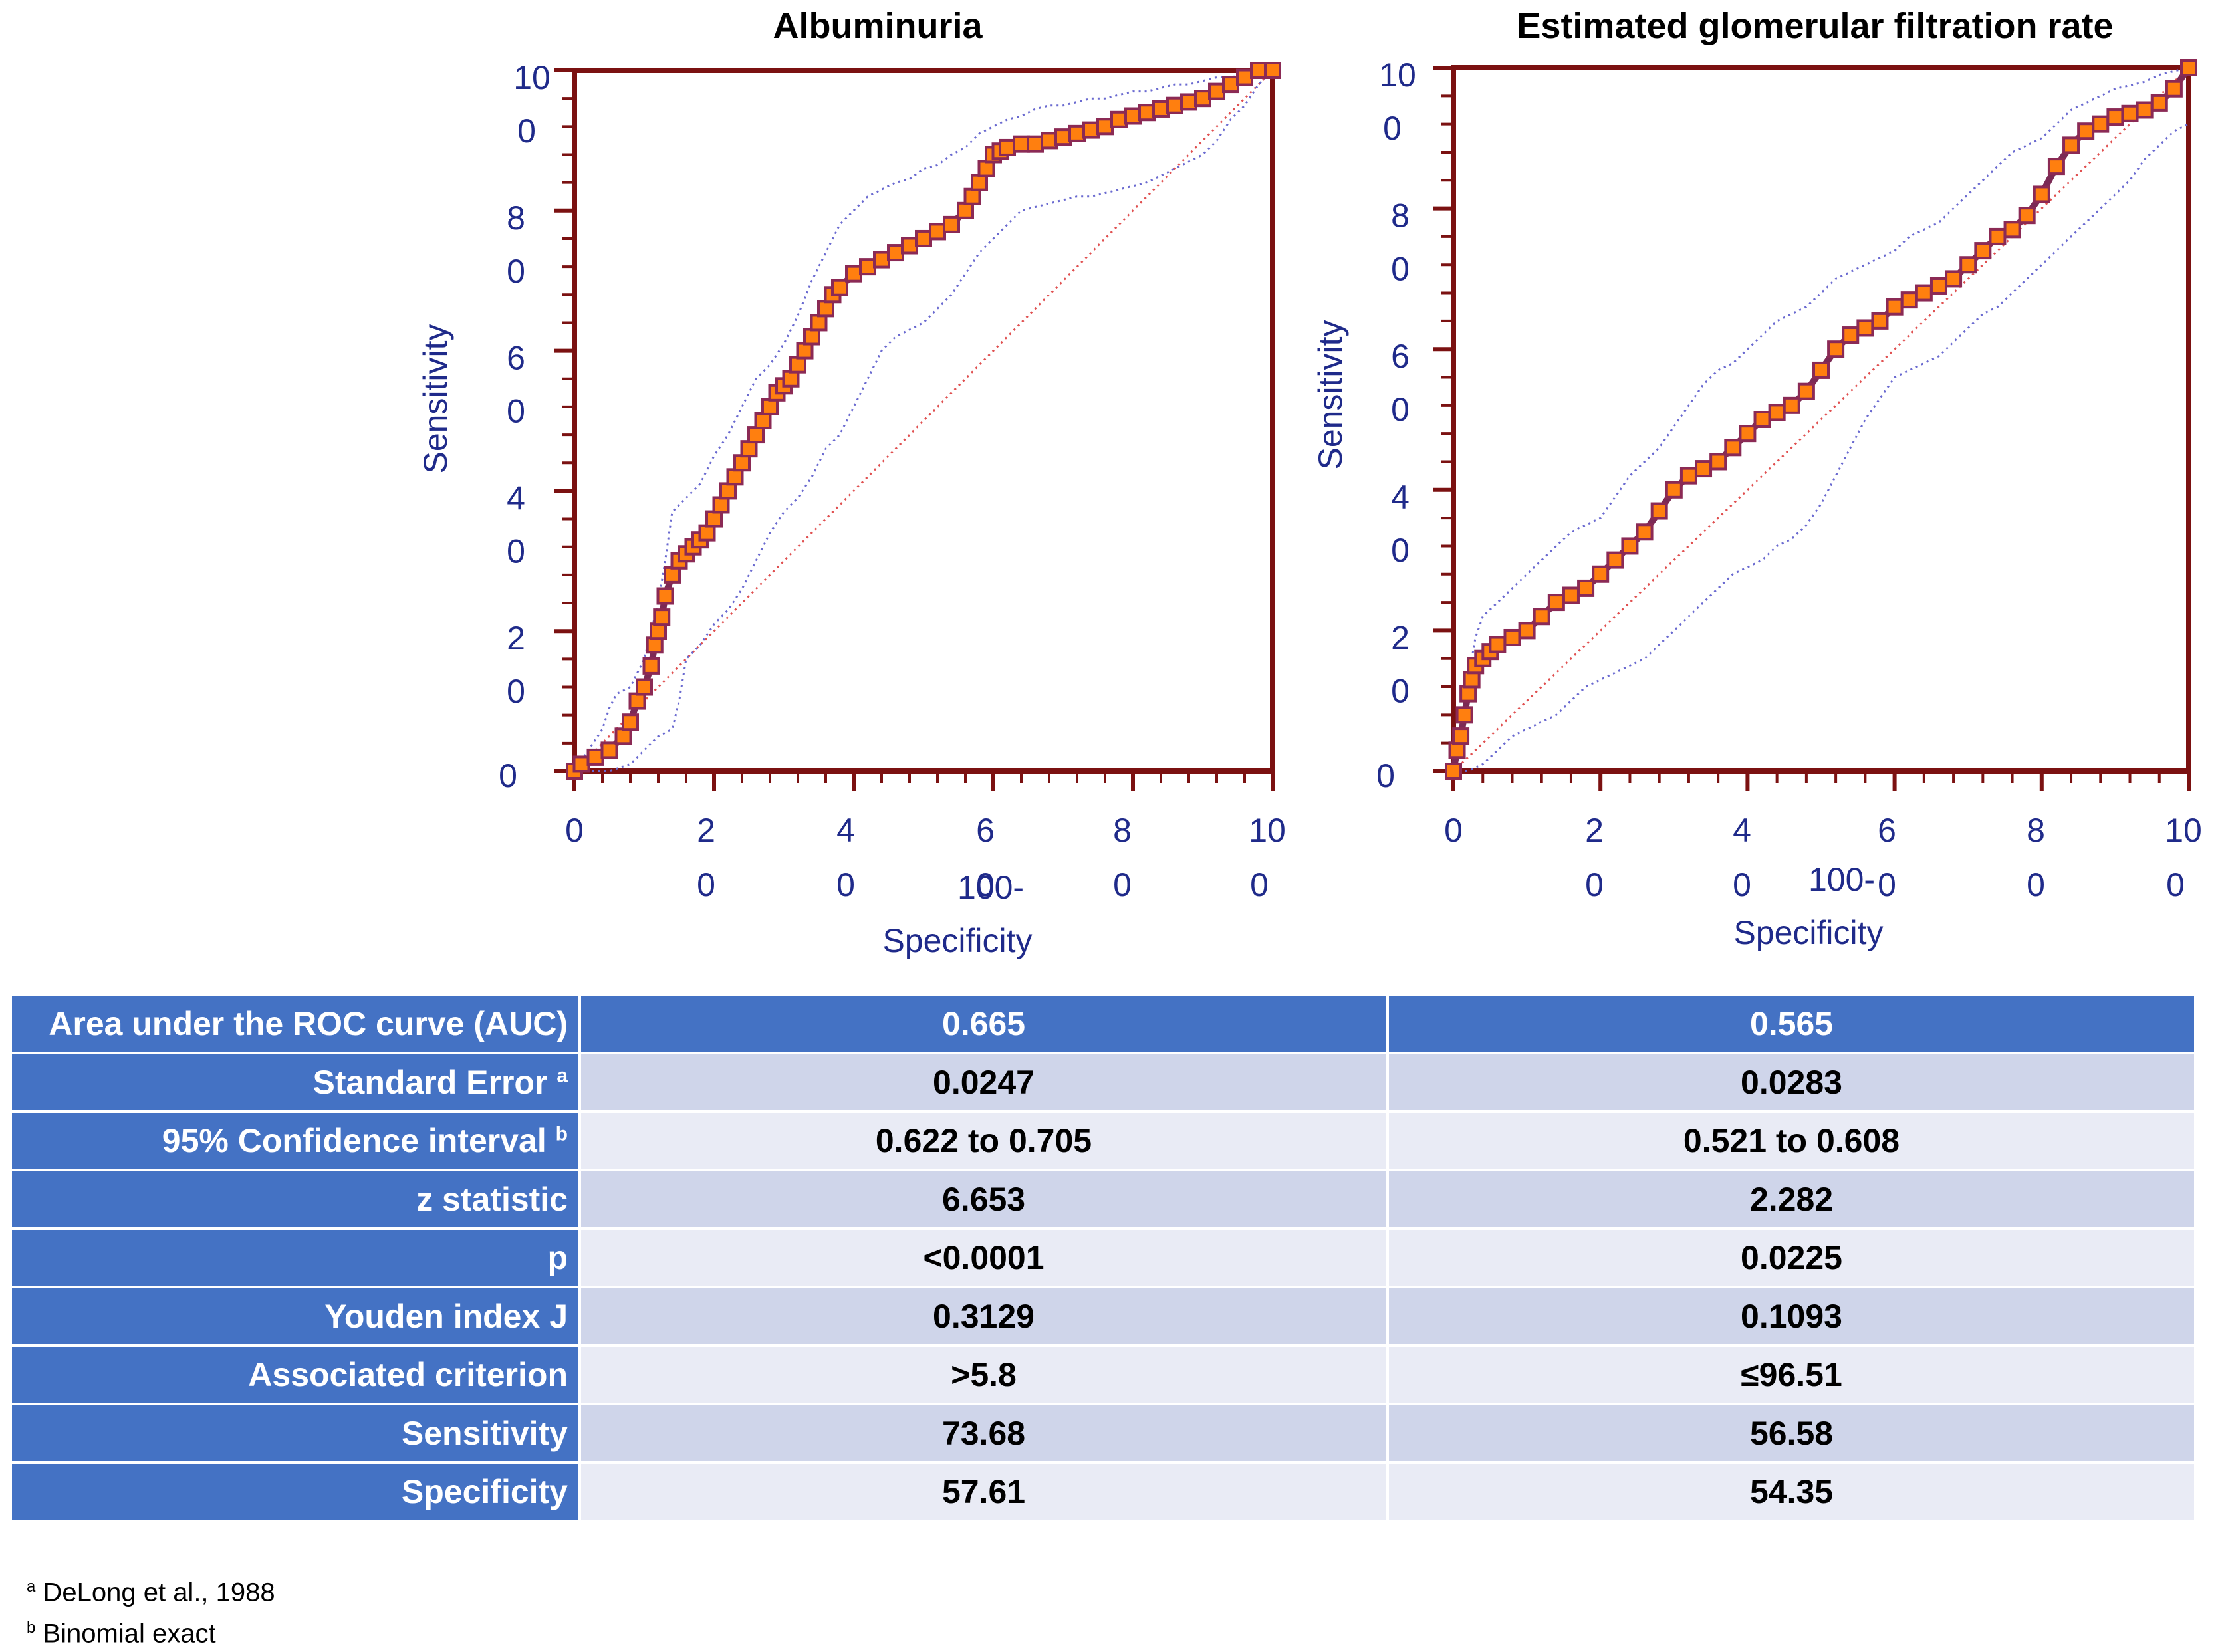  I want to click on y-tick-label: 4, so click(1400, 497).